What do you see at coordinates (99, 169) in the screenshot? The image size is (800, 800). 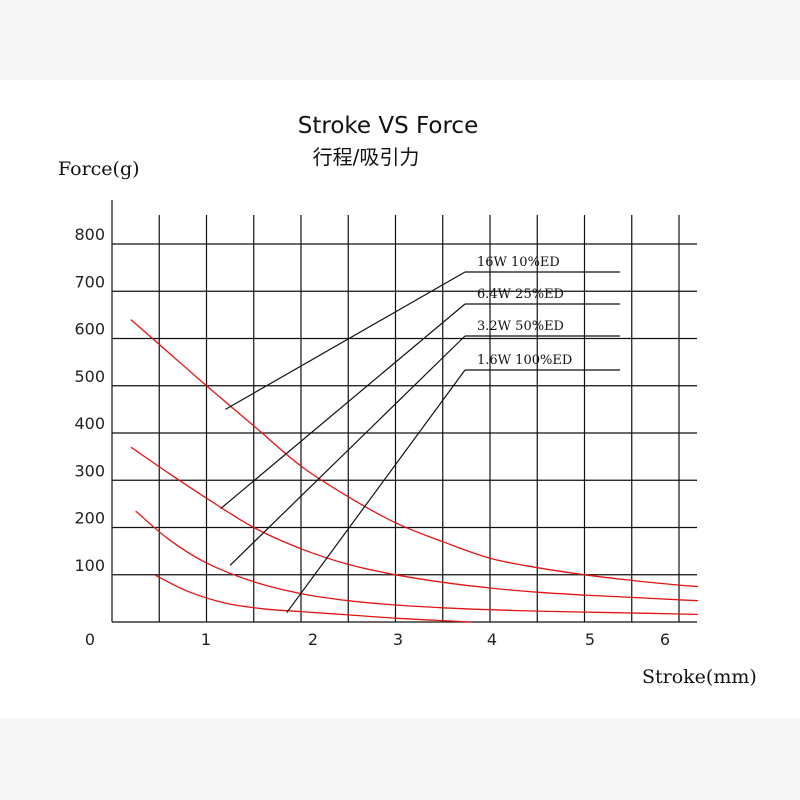 I see `y-axis-label: Force(g)` at bounding box center [99, 169].